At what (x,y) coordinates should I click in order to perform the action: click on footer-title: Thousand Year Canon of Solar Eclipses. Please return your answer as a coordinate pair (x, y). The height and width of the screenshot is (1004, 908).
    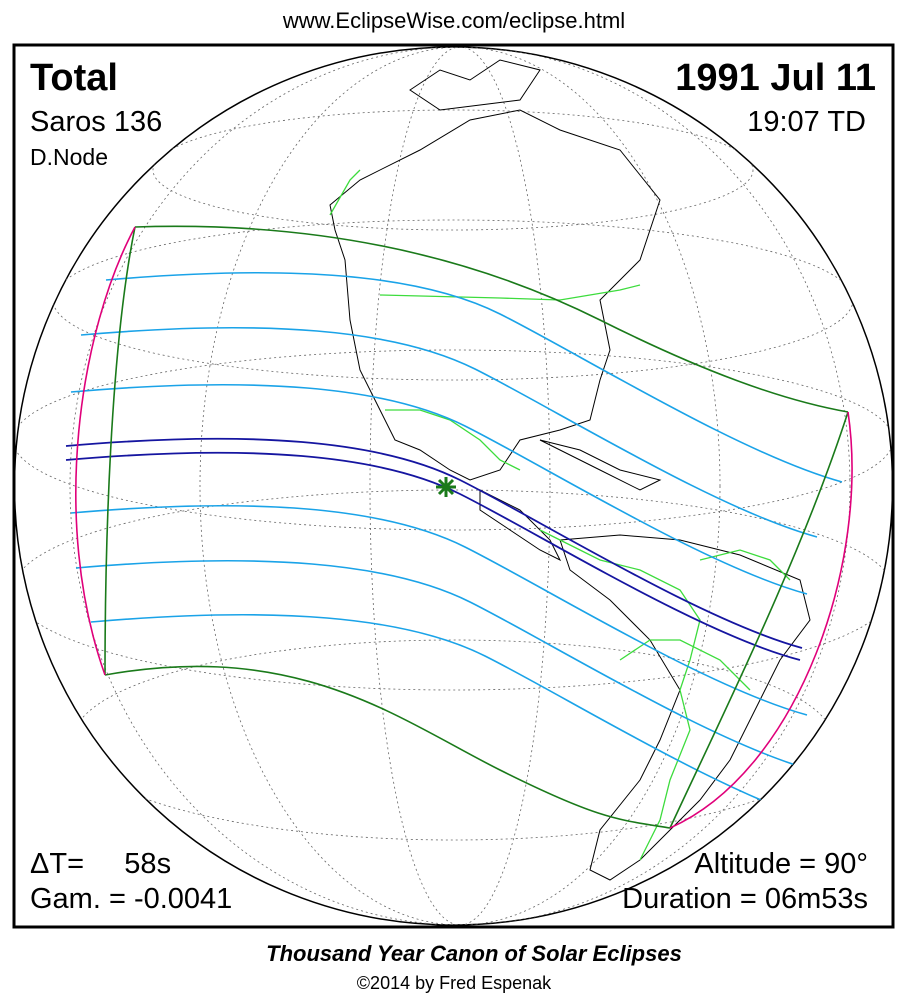
    Looking at the image, I should click on (474, 953).